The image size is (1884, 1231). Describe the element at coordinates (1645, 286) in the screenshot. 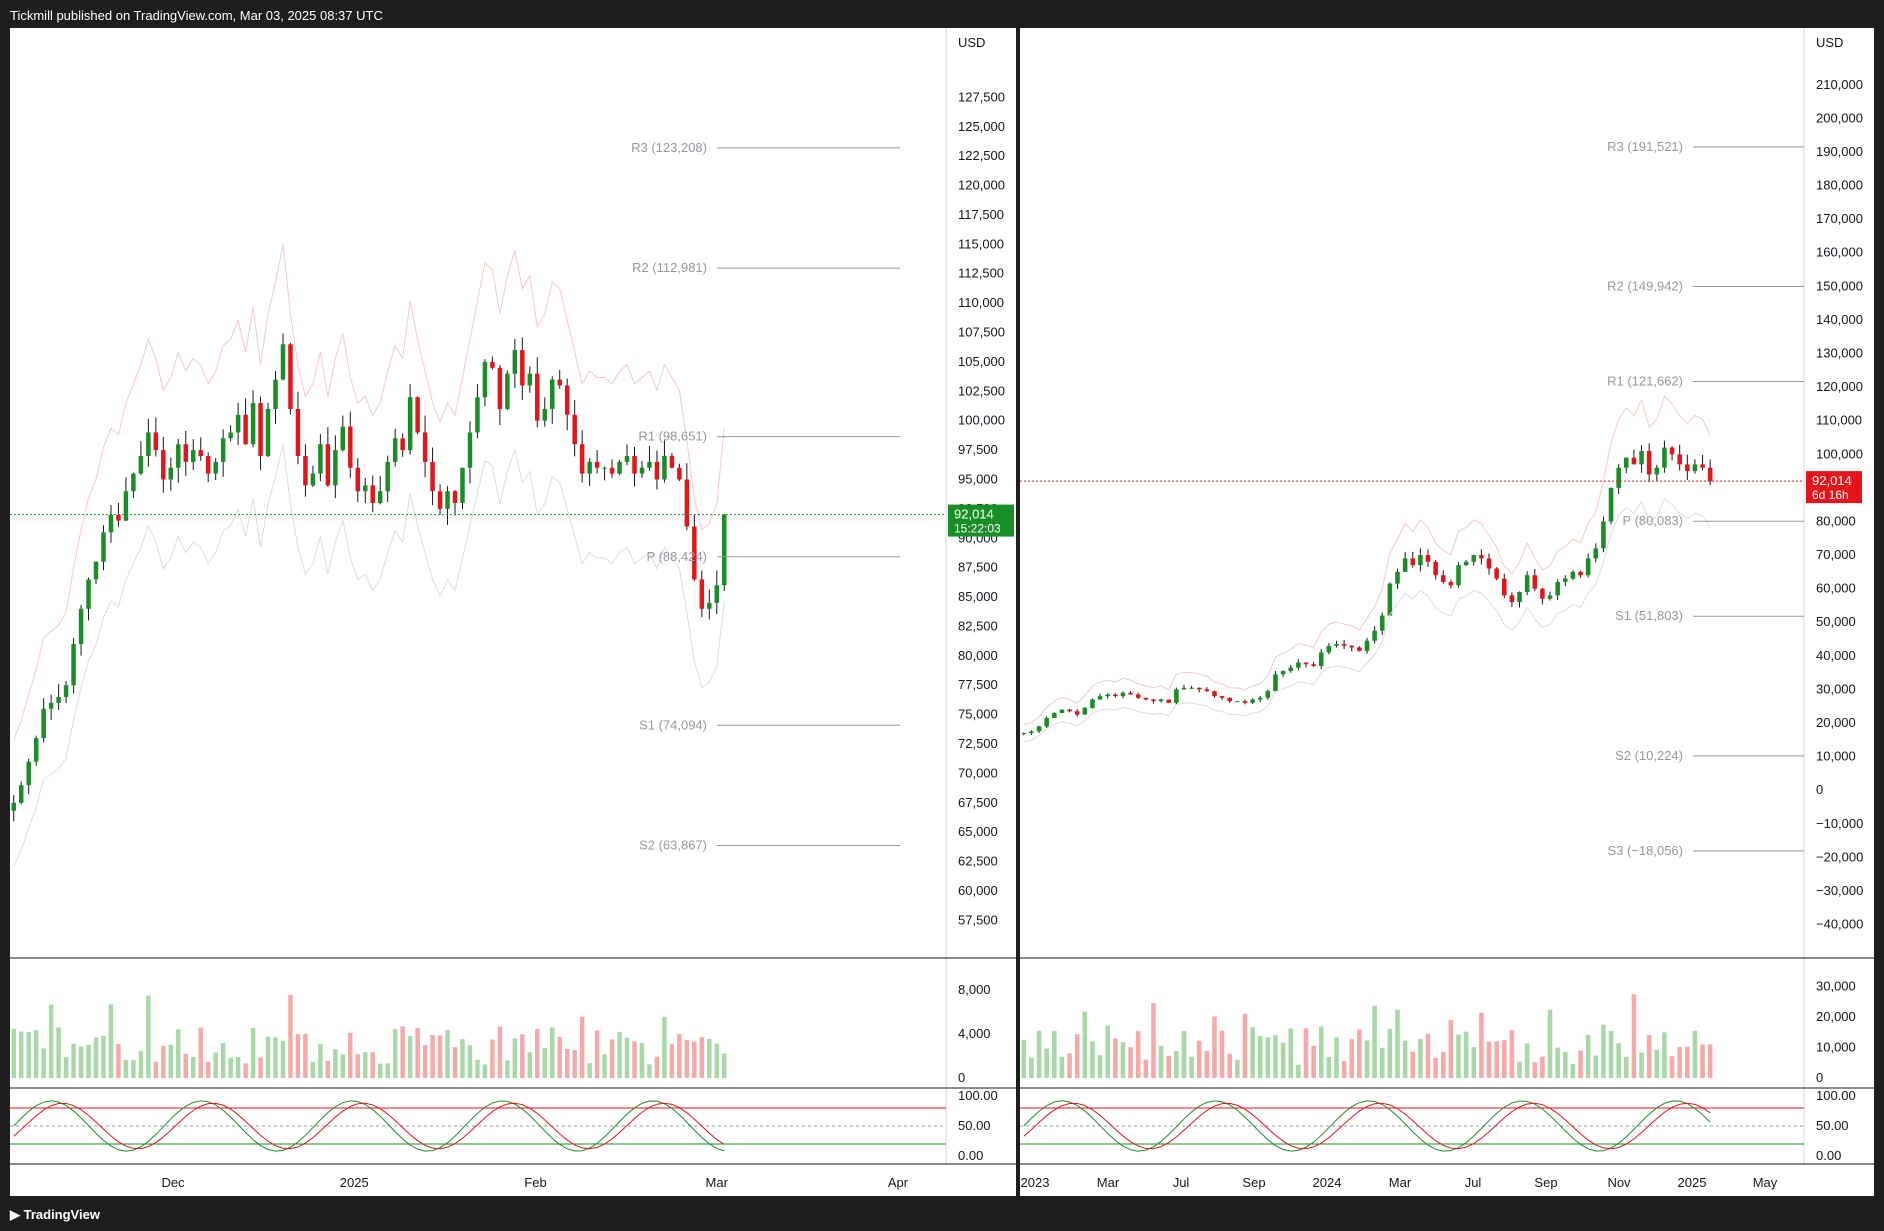

I see `pivot-label: R2 (149,942)` at that location.